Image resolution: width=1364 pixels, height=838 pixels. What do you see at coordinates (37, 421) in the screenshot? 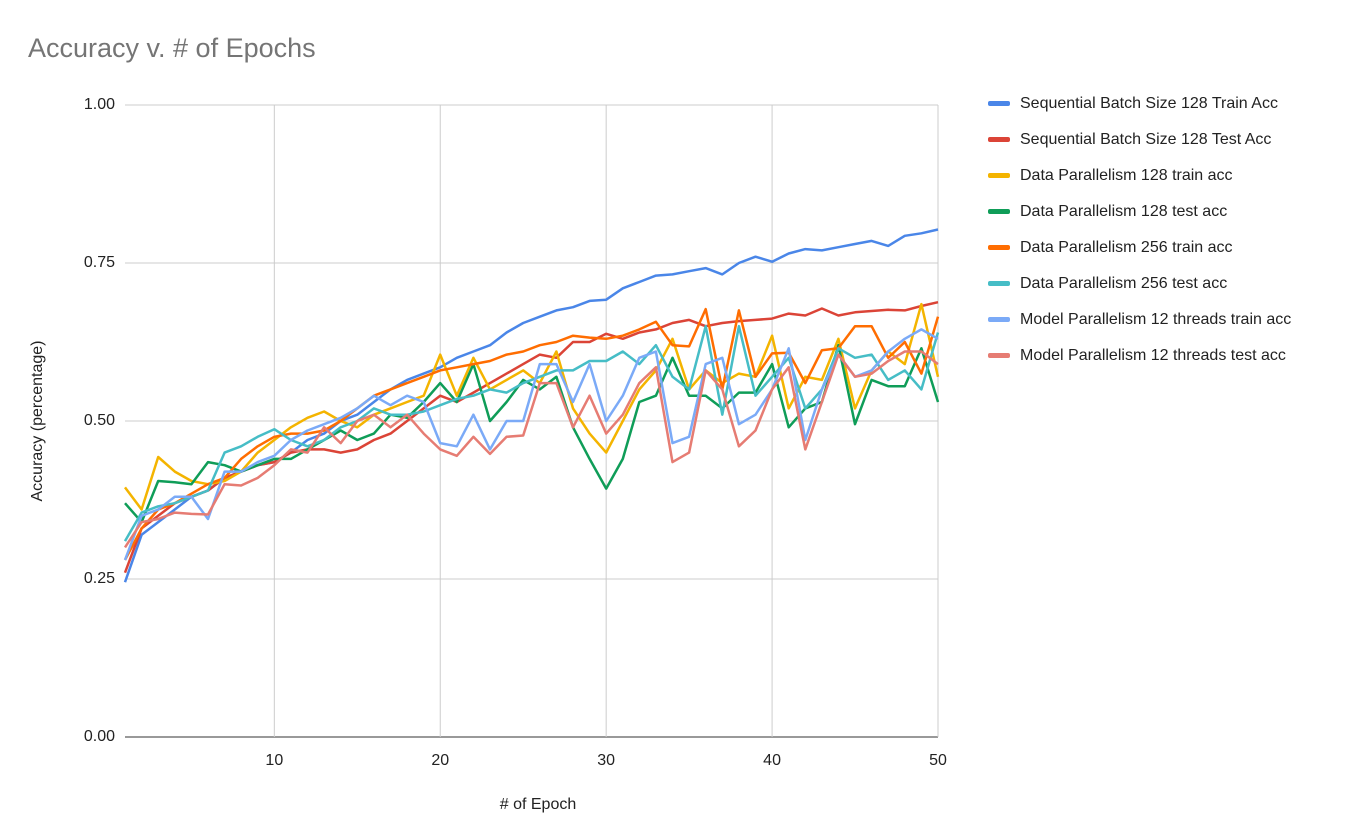
I see `y-axis-label: Accuracy (percentage)` at bounding box center [37, 421].